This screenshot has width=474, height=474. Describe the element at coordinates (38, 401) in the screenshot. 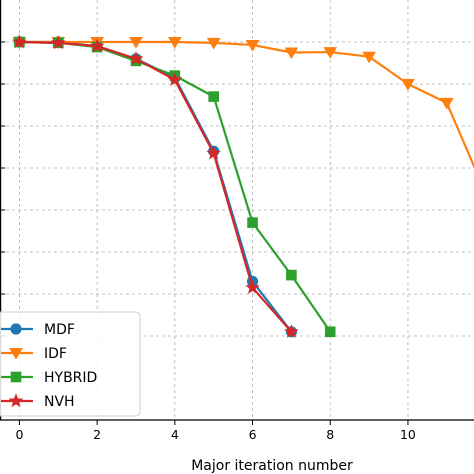

I see `legend-item-nvh: NVH` at that location.